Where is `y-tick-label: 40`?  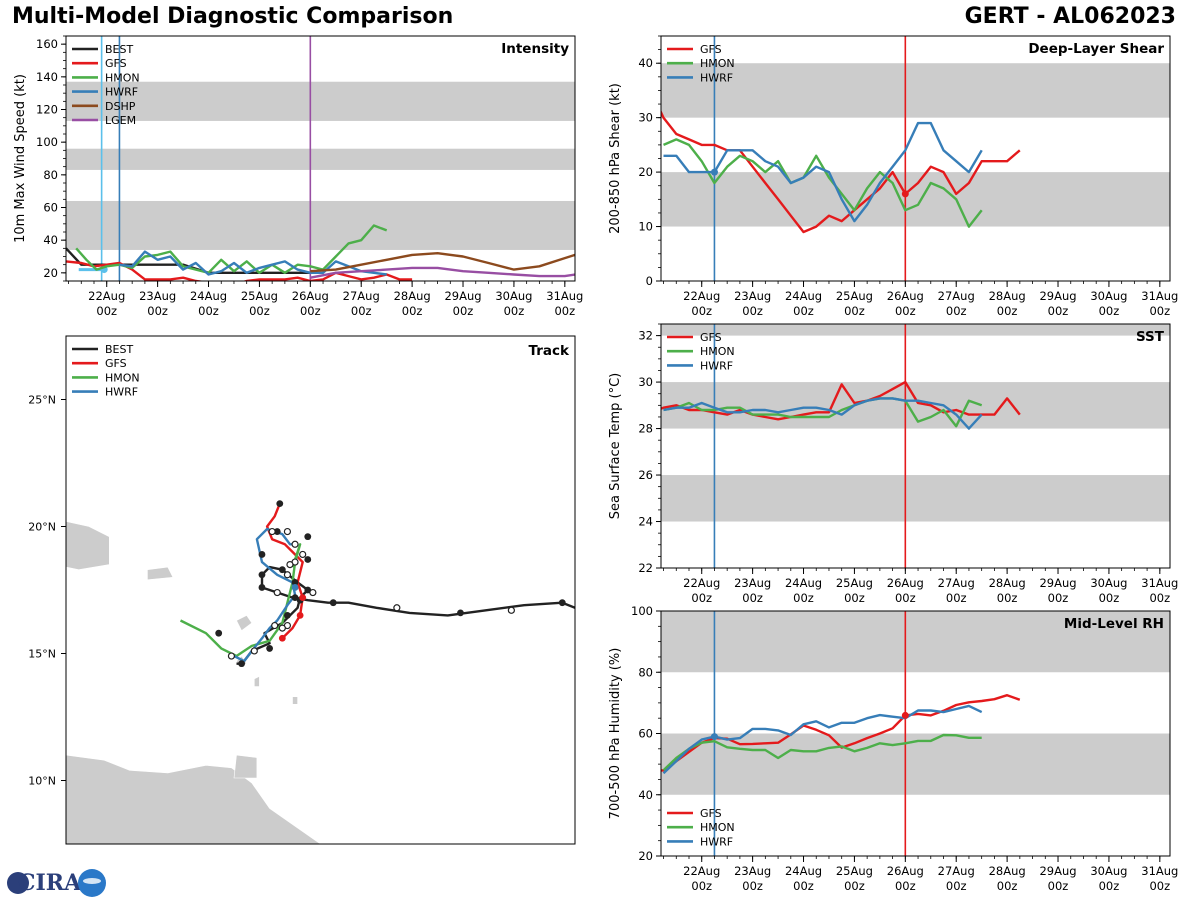
y-tick-label: 40 is located at coordinates (645, 795).